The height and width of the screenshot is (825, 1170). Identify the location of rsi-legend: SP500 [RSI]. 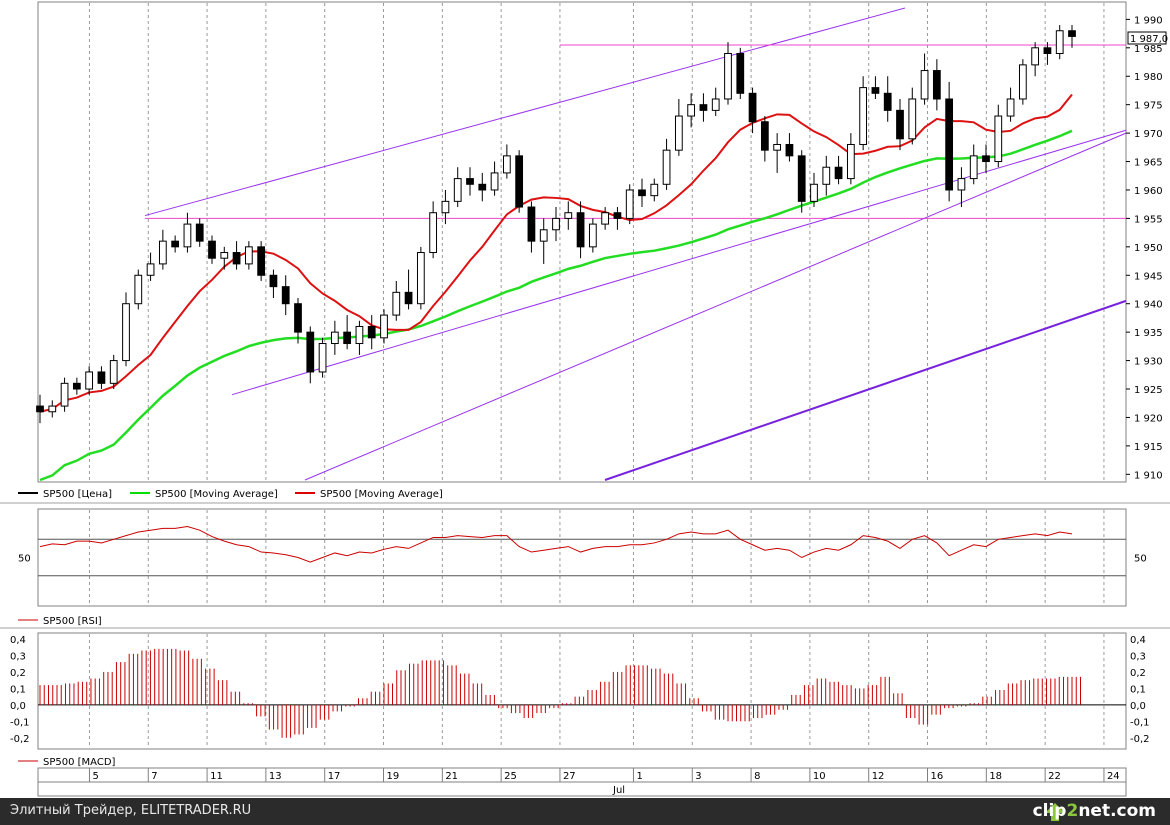
(60, 621).